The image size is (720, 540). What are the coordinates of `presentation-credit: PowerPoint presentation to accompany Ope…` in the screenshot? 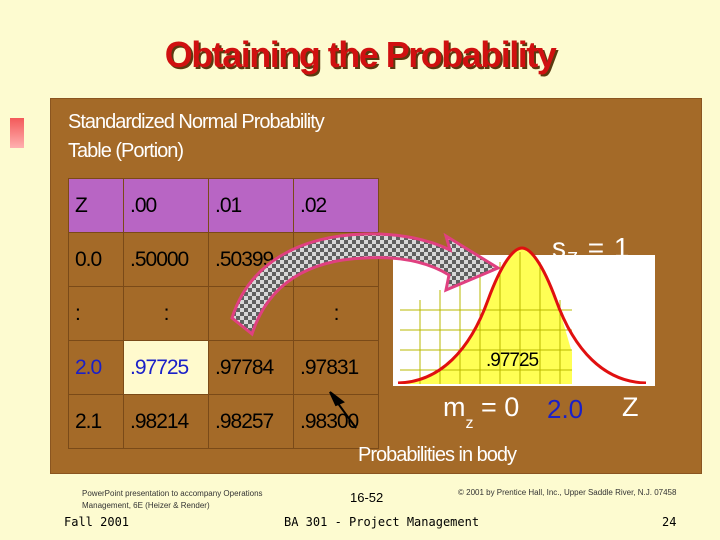 It's located at (172, 500).